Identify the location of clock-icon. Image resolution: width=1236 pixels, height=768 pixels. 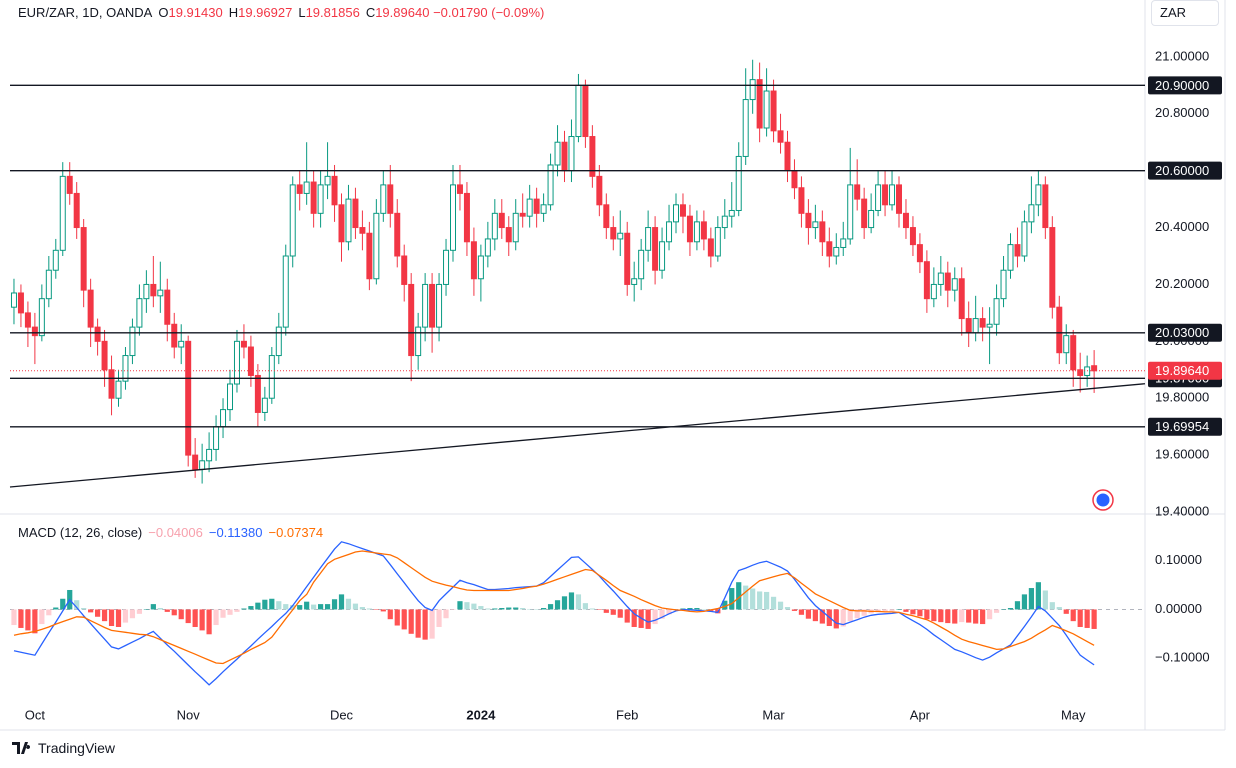
(1103, 500).